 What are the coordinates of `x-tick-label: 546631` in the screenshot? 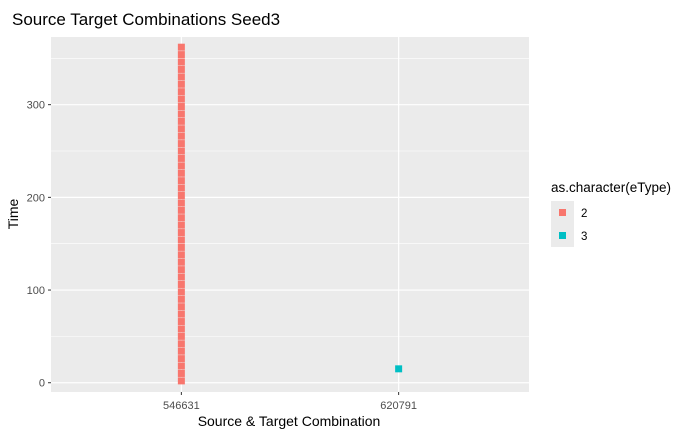 It's located at (181, 406).